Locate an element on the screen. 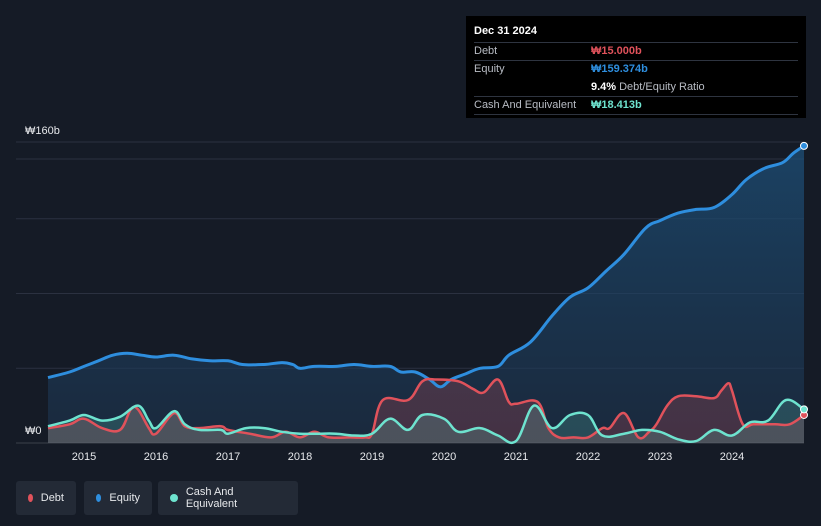 The image size is (821, 526). tooltip-equity-label: Equity is located at coordinates (489, 69).